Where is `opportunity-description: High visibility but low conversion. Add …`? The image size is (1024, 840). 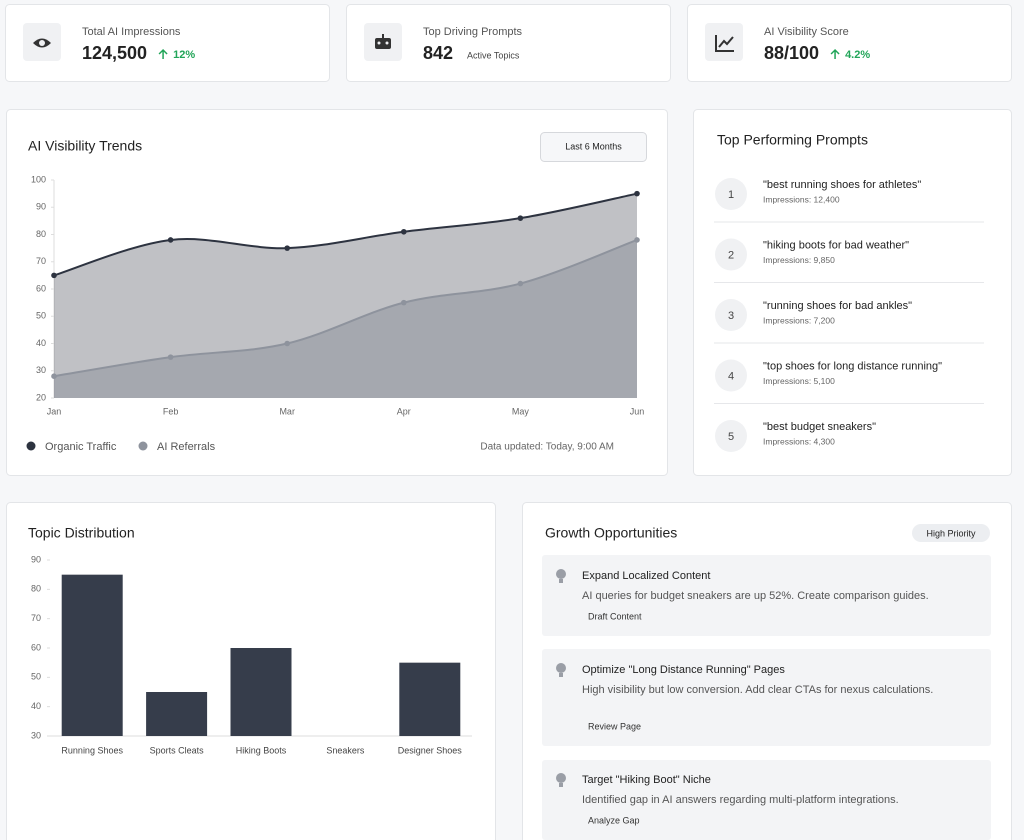 opportunity-description: High visibility but low conversion. Add … is located at coordinates (757, 690).